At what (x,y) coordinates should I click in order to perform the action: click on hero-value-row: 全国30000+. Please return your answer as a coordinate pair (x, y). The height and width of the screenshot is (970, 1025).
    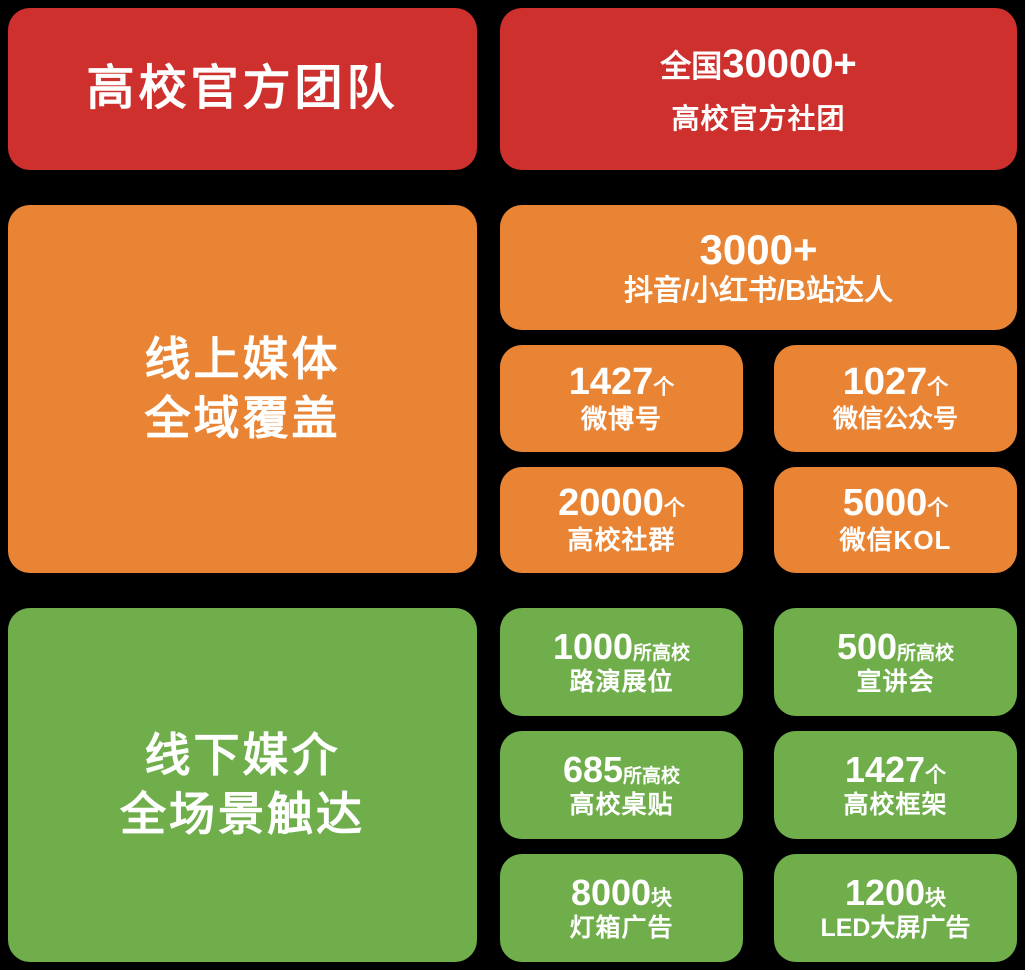
    Looking at the image, I should click on (758, 64).